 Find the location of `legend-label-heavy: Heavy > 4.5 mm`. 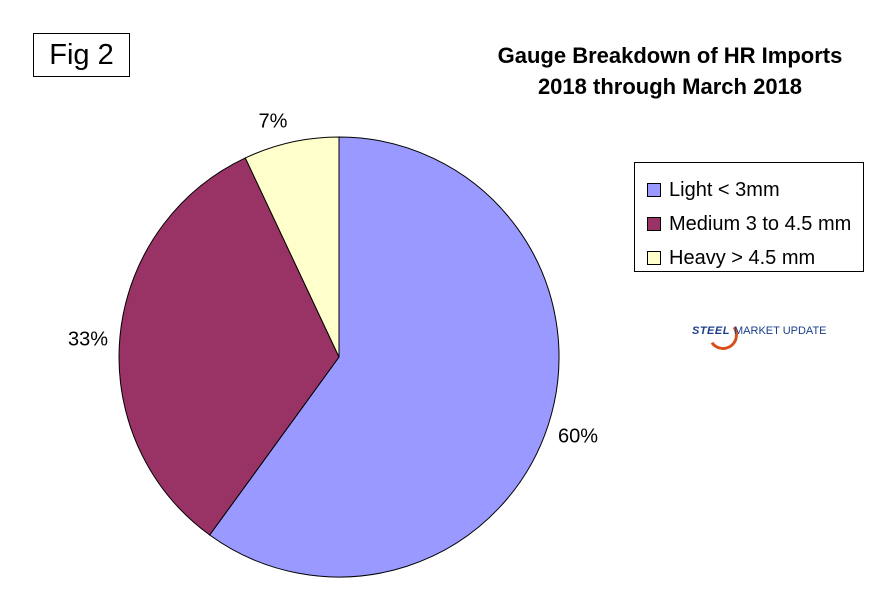

legend-label-heavy: Heavy > 4.5 mm is located at coordinates (742, 257).